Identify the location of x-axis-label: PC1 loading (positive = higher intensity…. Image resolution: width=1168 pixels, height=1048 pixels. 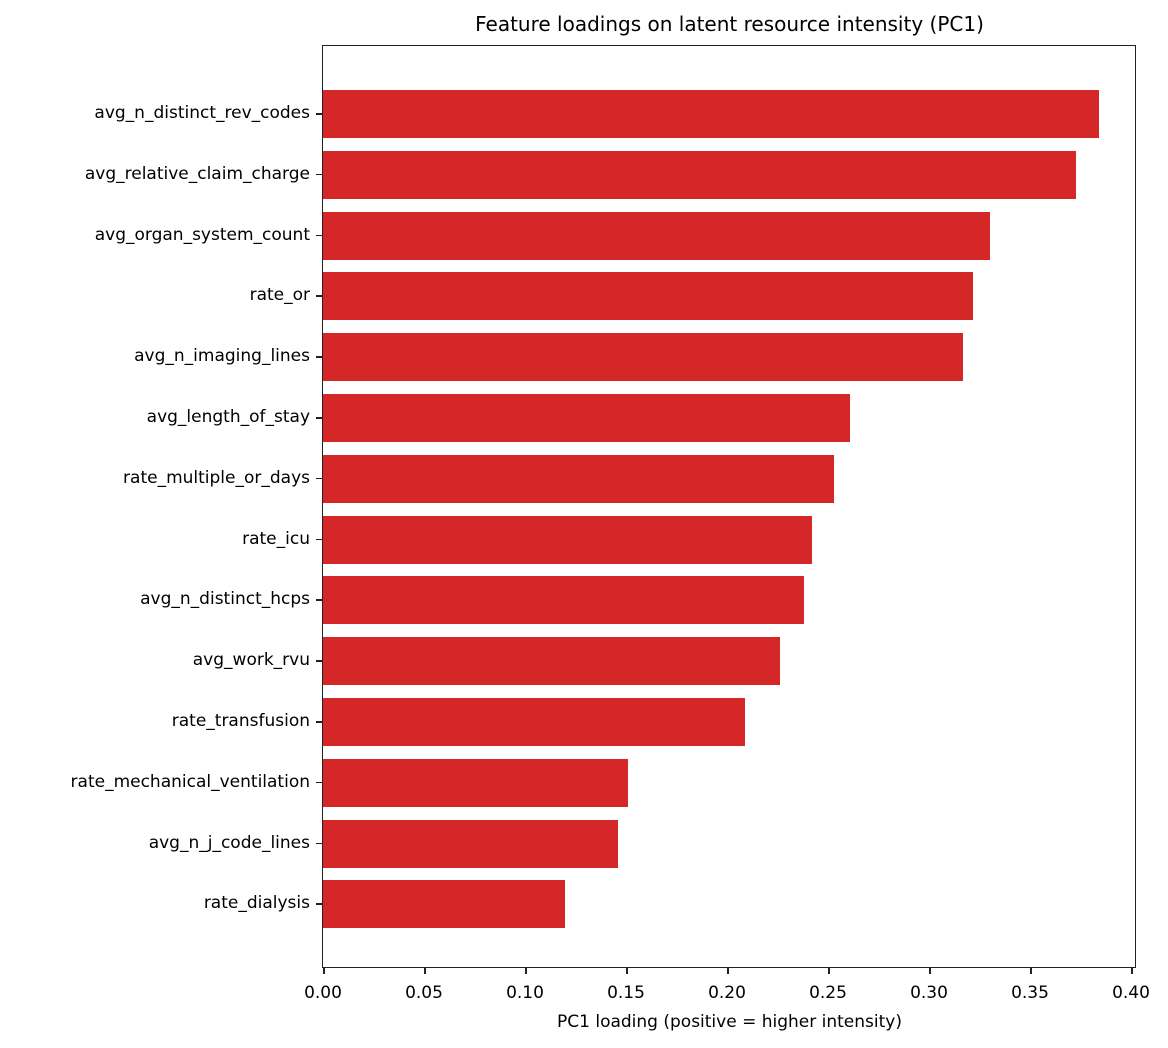
(729, 1022).